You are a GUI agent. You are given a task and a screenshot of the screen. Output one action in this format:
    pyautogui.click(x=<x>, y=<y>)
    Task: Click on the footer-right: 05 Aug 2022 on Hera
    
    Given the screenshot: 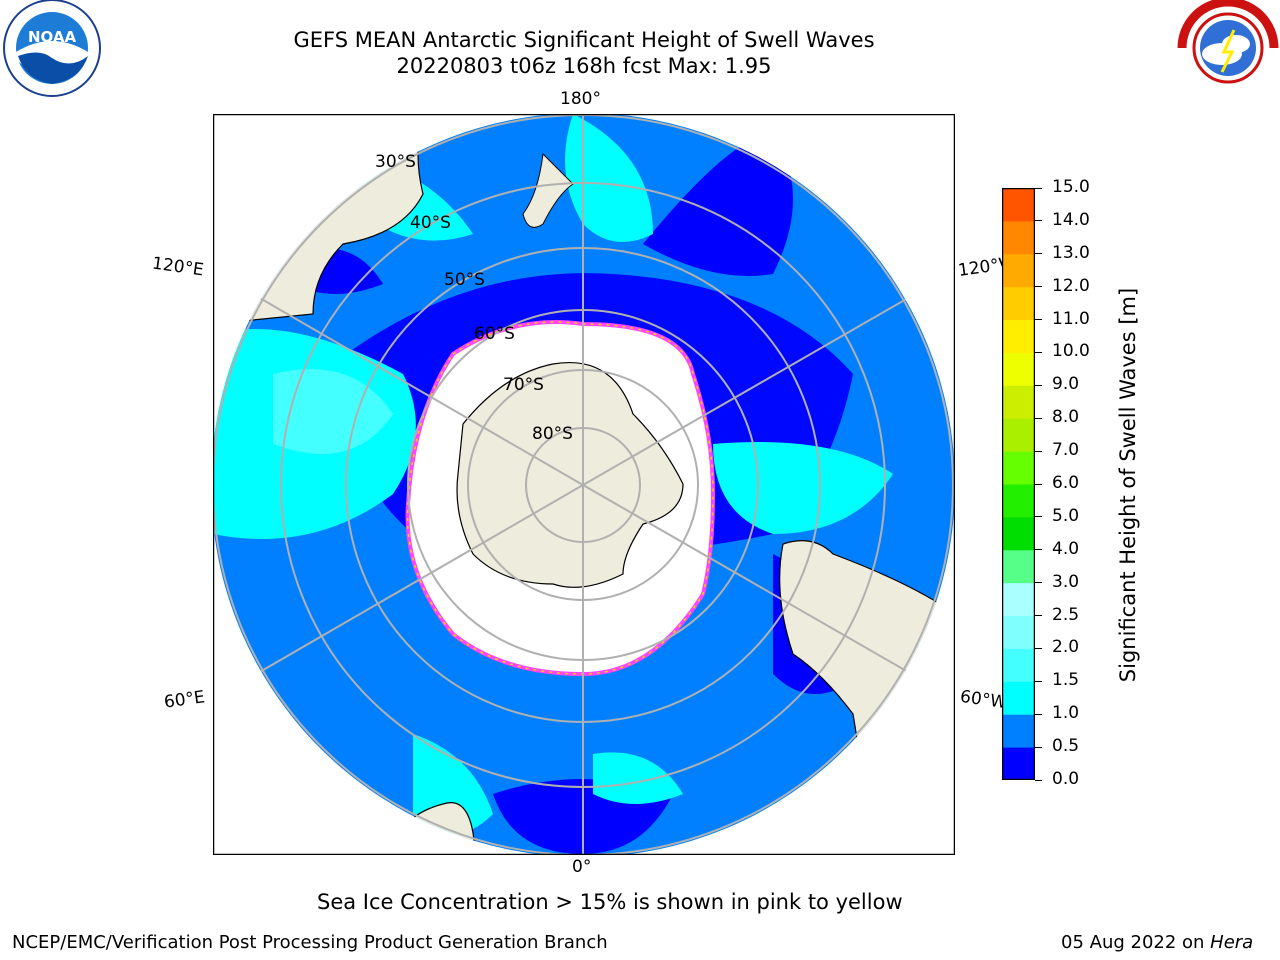 What is the action you would take?
    pyautogui.click(x=1157, y=942)
    